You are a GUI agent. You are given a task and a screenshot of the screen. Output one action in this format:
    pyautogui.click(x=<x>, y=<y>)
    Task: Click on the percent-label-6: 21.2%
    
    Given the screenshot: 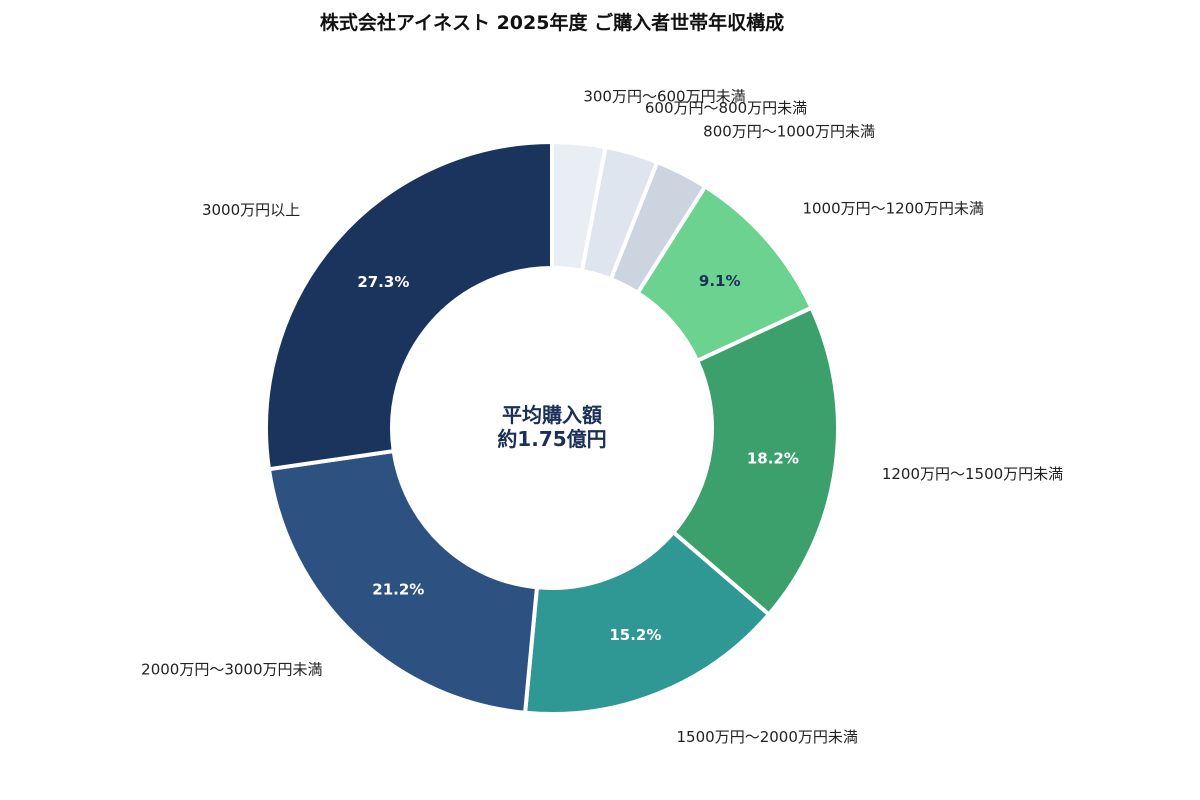 What is the action you would take?
    pyautogui.click(x=398, y=590)
    